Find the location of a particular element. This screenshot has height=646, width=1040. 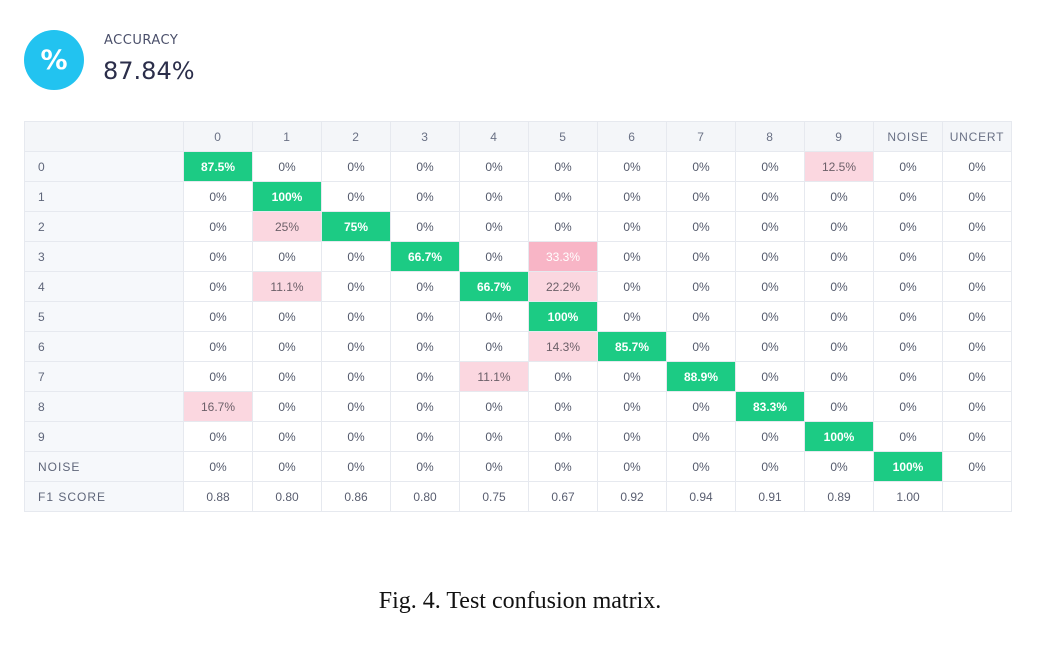

row-label-9: 9 is located at coordinates (104, 436).